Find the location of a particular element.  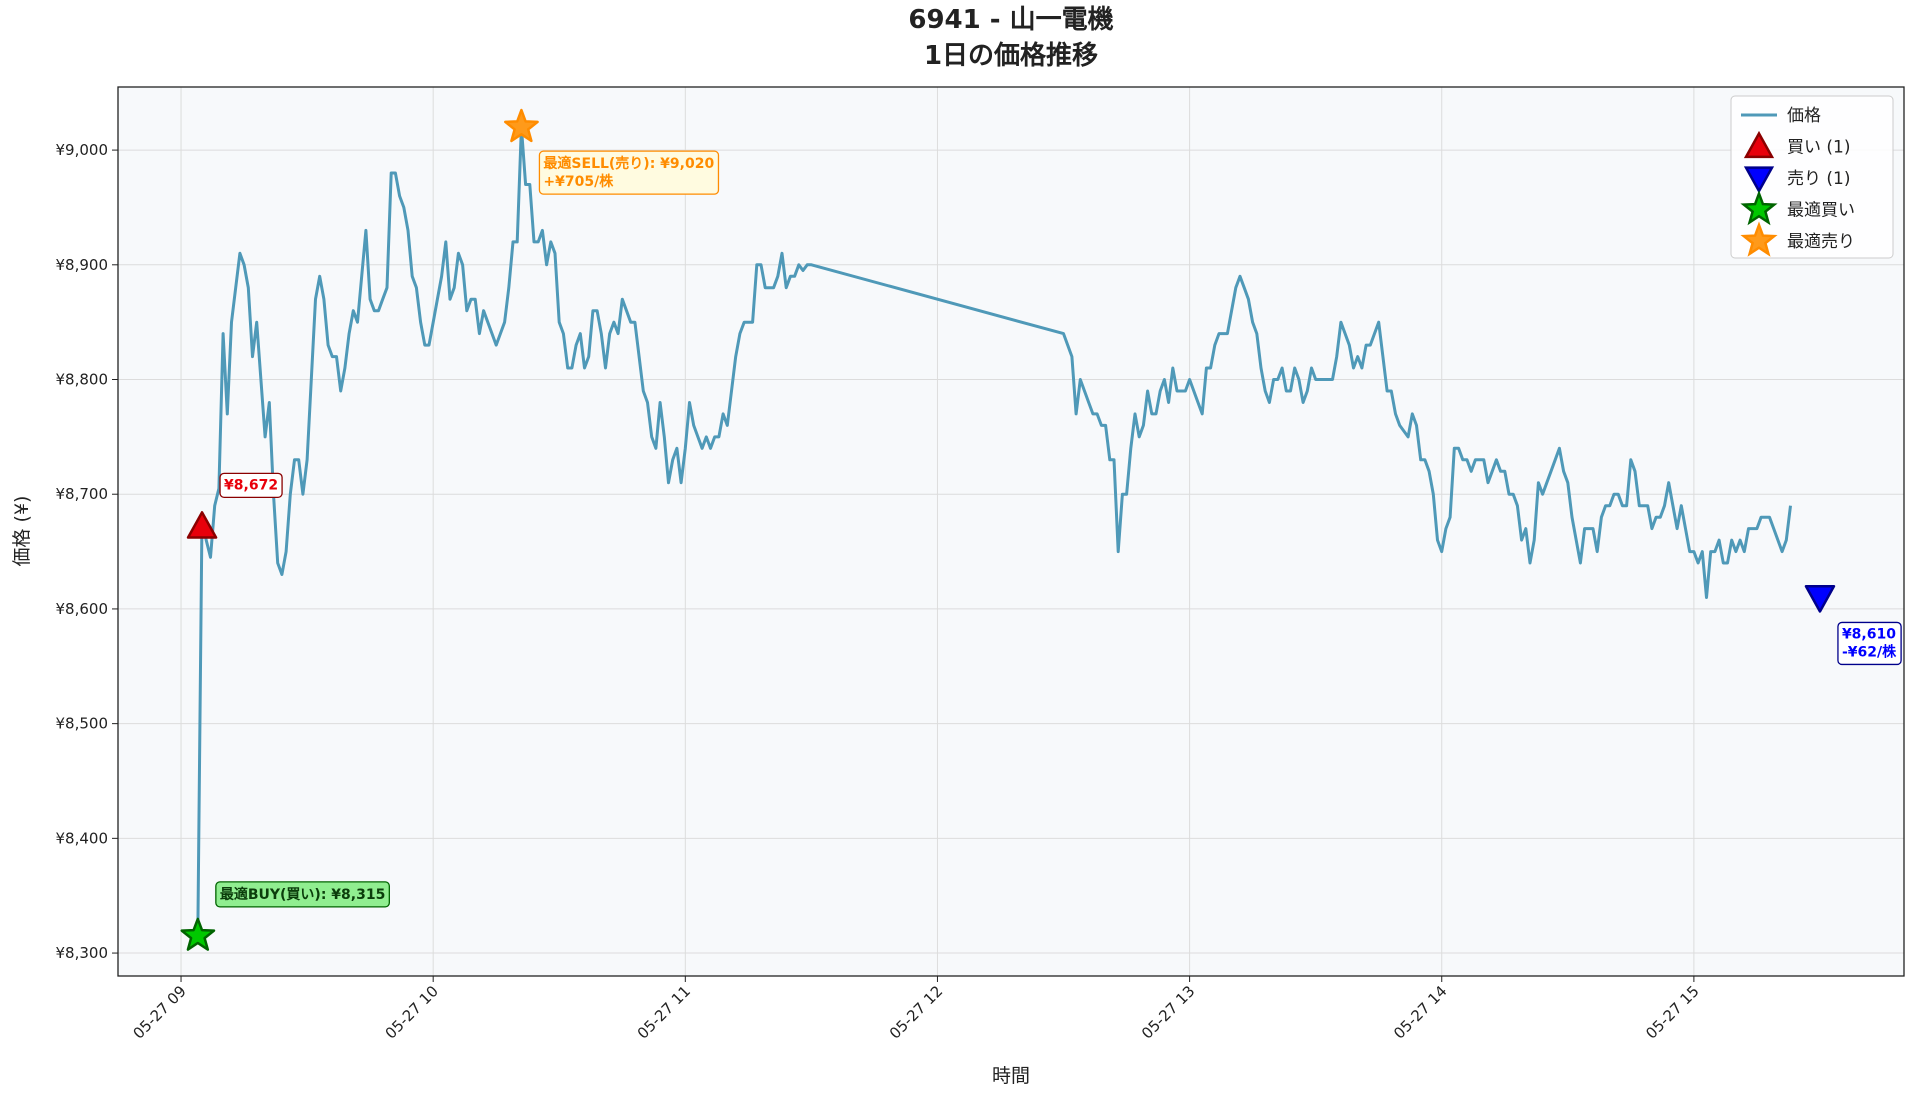

x-tick-label: 05-27 13 is located at coordinates (1168, 1012).